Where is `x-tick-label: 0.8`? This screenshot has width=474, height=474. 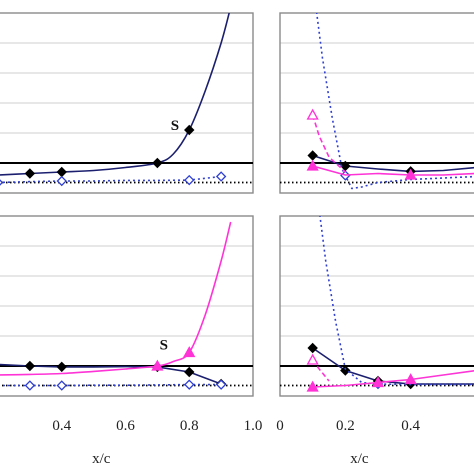
x-tick-label: 0.8 is located at coordinates (189, 426).